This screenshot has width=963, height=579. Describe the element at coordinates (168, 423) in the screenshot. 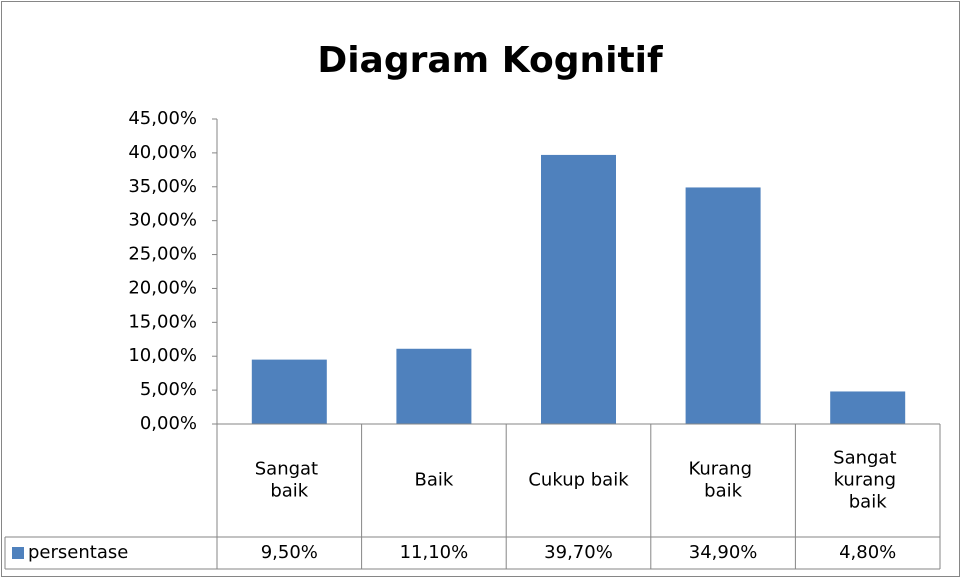

I see `y-tick-label: 0,00%` at that location.